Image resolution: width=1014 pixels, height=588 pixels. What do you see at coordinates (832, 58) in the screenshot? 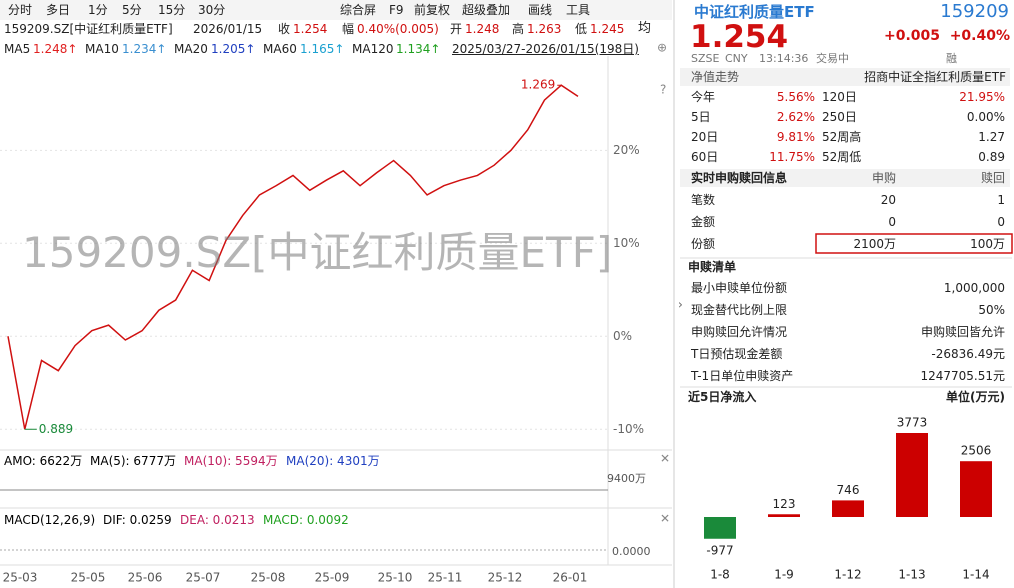
I see `status: 交易中` at bounding box center [832, 58].